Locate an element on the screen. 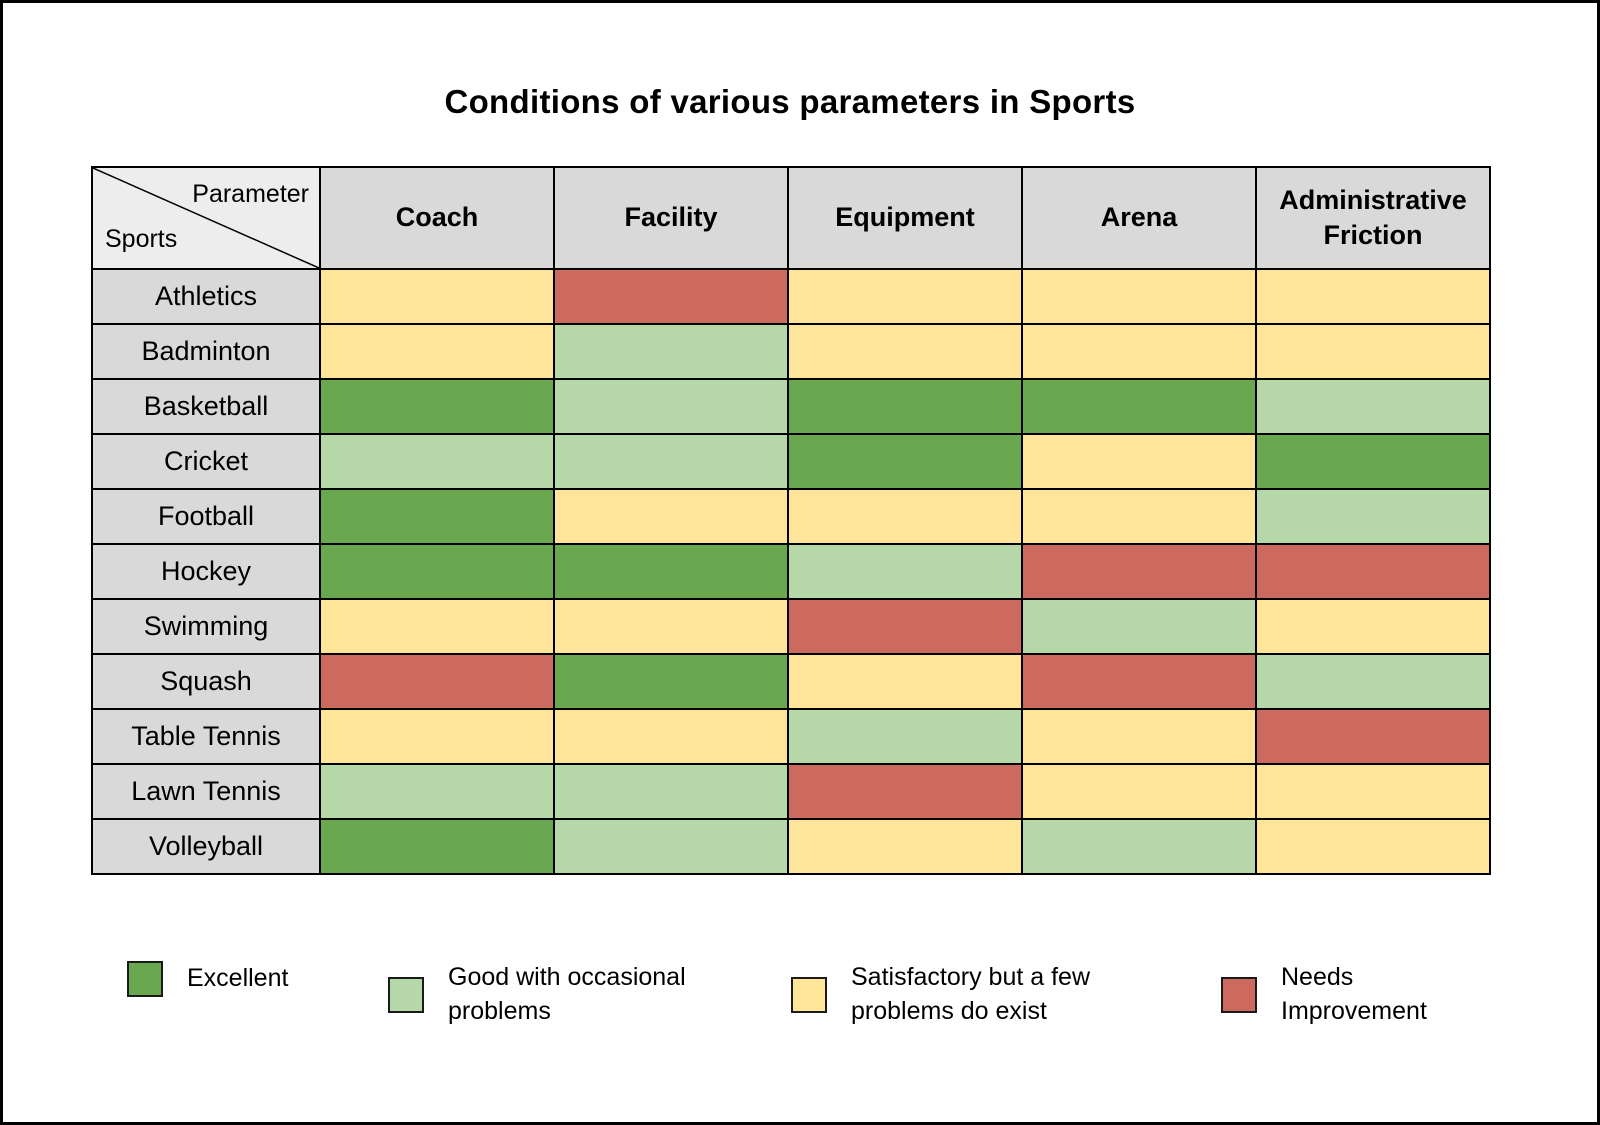  legend-item-needs-improvement: Needs Improvement is located at coordinates (1343, 995).